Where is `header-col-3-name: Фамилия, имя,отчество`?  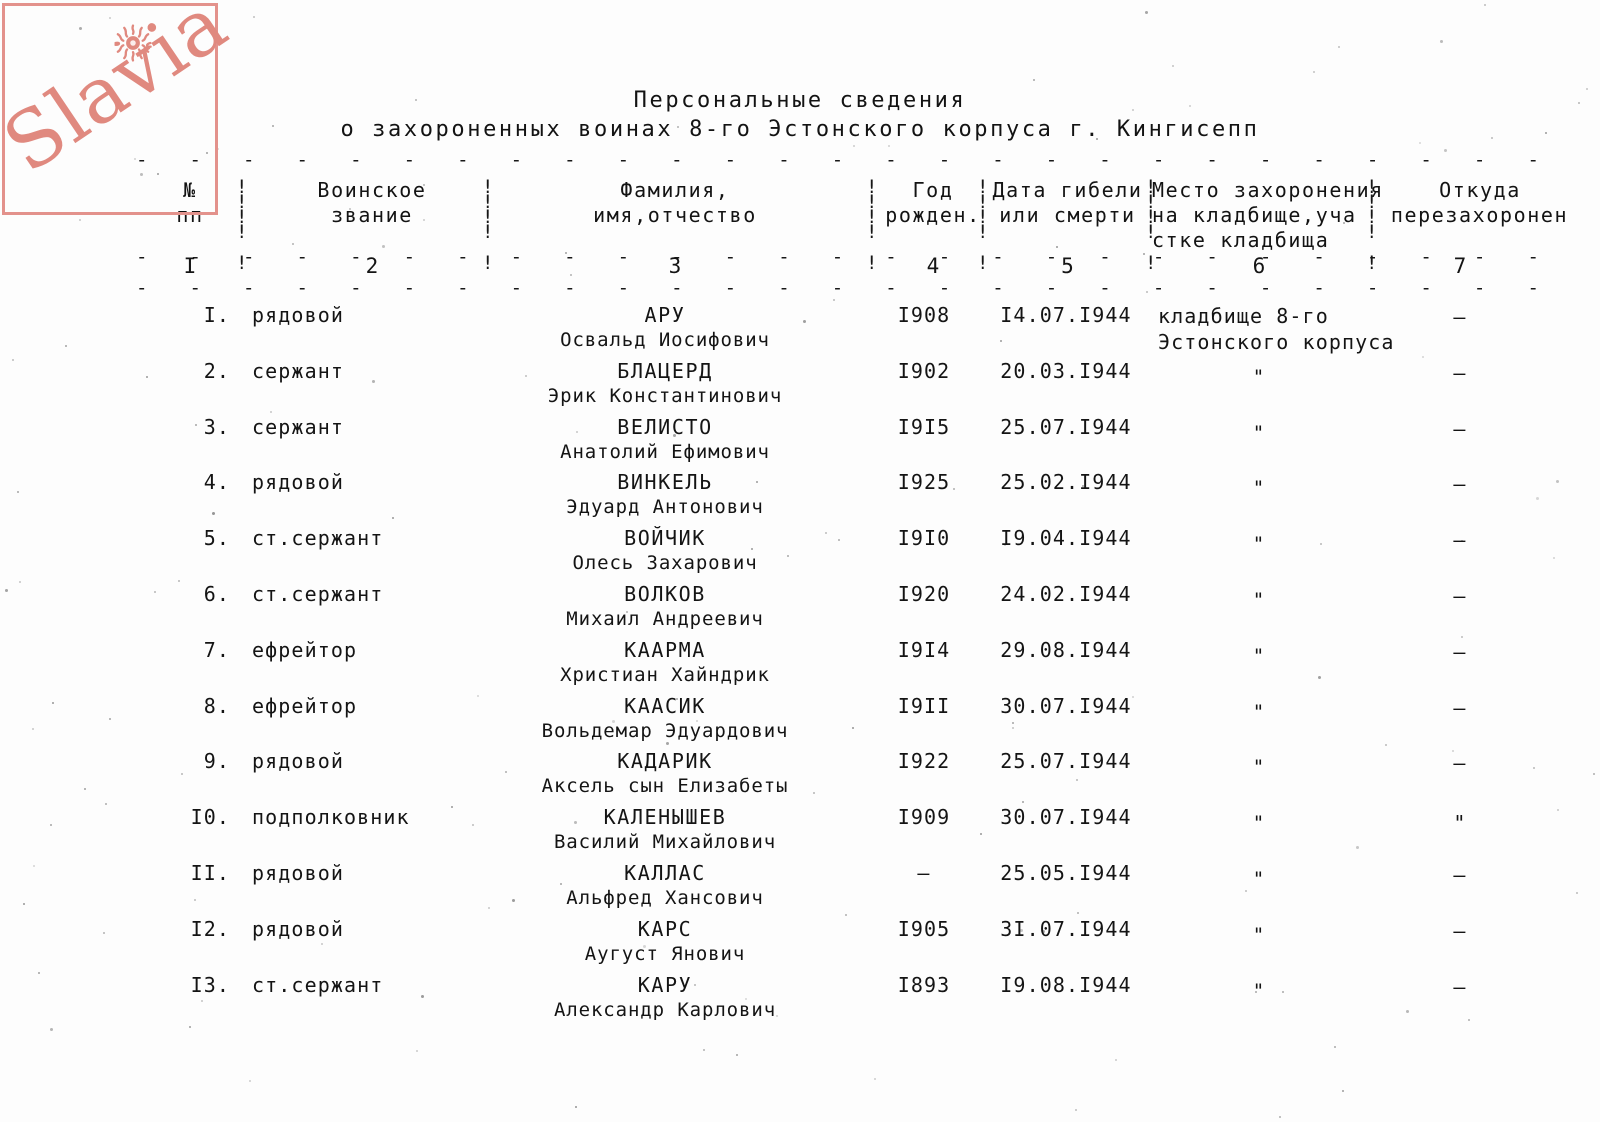
header-col-3-name: Фамилия, имя,отчество is located at coordinates (675, 202).